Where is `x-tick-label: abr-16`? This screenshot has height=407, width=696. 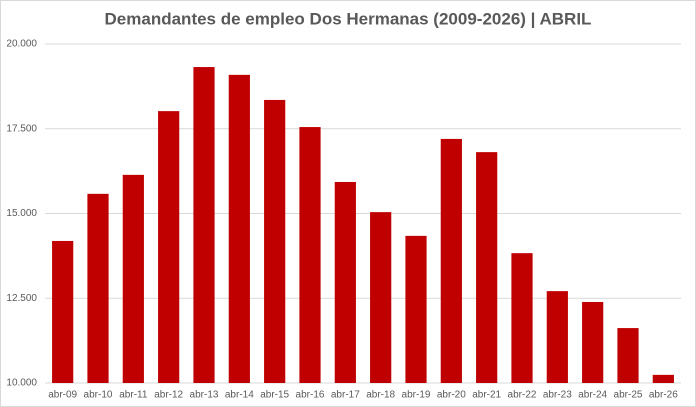 x-tick-label: abr-16 is located at coordinates (310, 395).